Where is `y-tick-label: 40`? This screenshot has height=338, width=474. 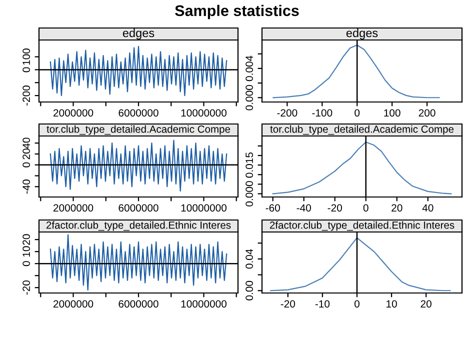
y-tick-label: 40 is located at coordinates (26, 143).